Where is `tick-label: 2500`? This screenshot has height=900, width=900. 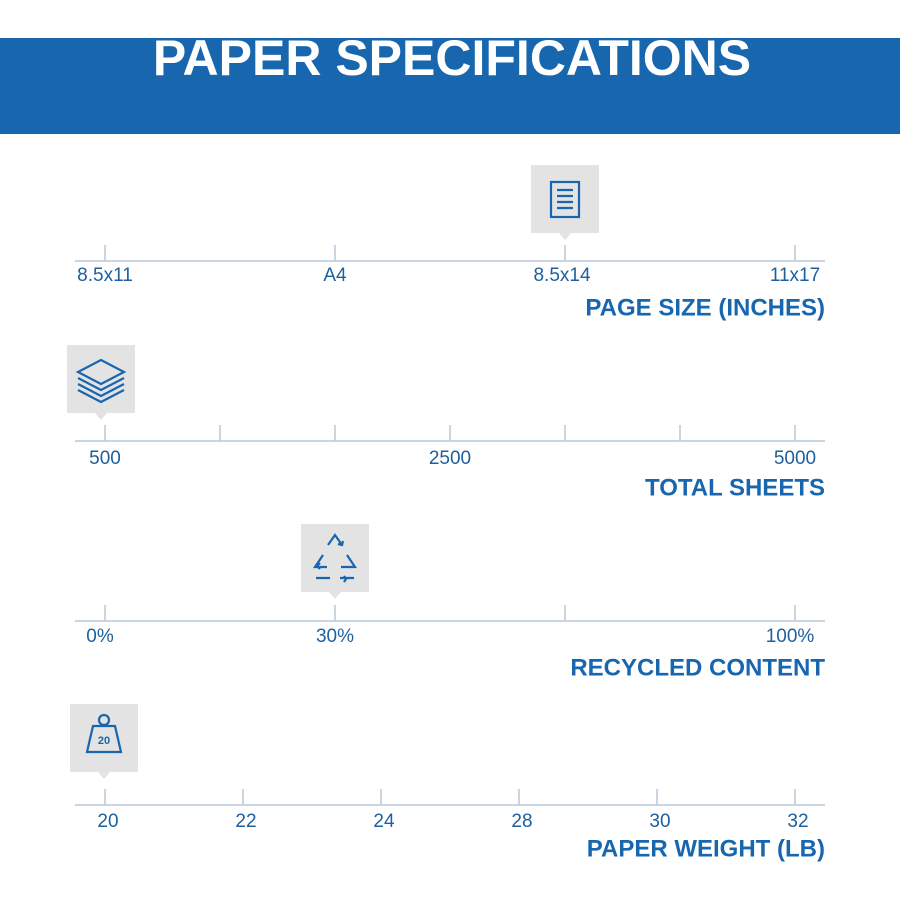 tick-label: 2500 is located at coordinates (450, 458).